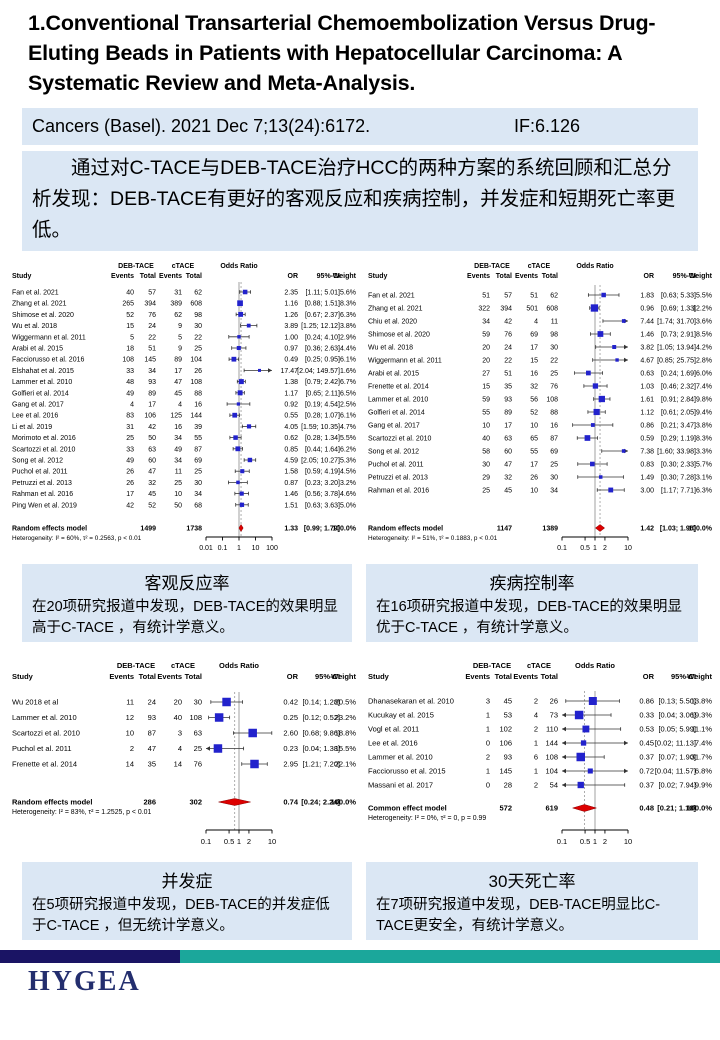  What do you see at coordinates (518, 916) in the screenshot?
I see `caption-body: 在7项研究报道中发现，DEB-TACE明显比C-TACE更安全，有统计学意义。` at bounding box center [518, 916].